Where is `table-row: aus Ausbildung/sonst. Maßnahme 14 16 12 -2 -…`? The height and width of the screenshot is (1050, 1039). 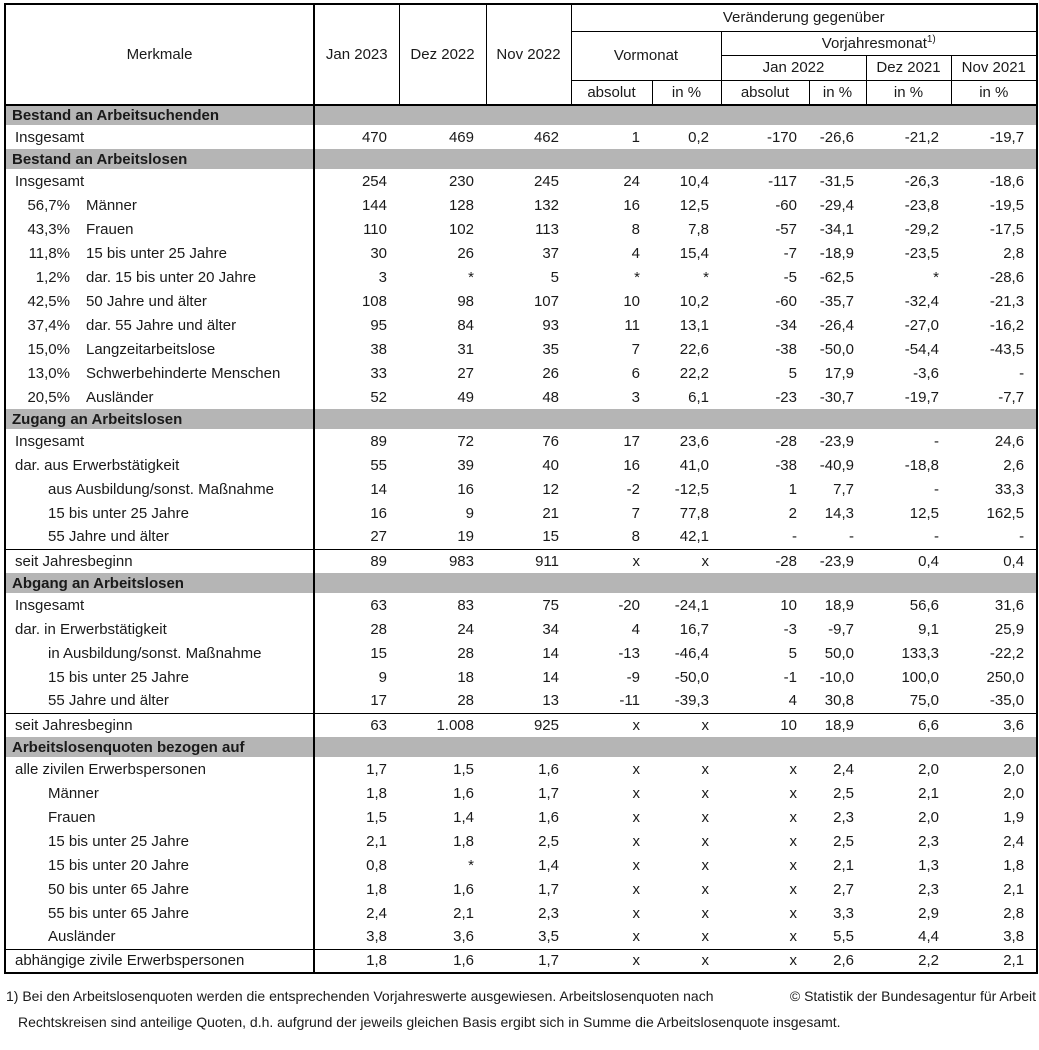
table-row: aus Ausbildung/sonst. Maßnahme 14 16 12 -2 -… is located at coordinates (521, 489).